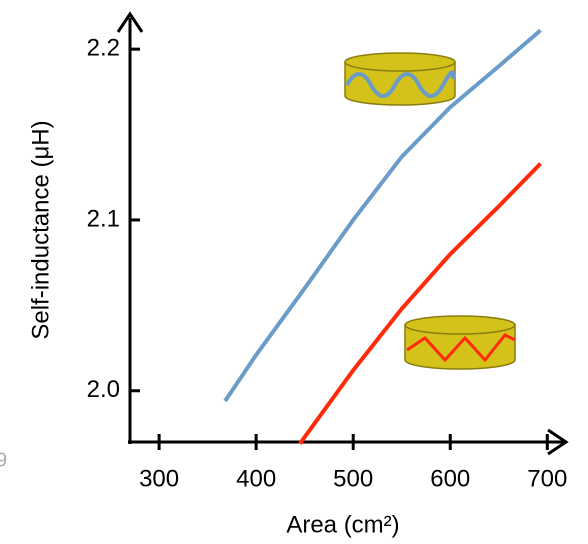 This screenshot has height=544, width=588. What do you see at coordinates (3, 460) in the screenshot?
I see `page-number: 9` at bounding box center [3, 460].